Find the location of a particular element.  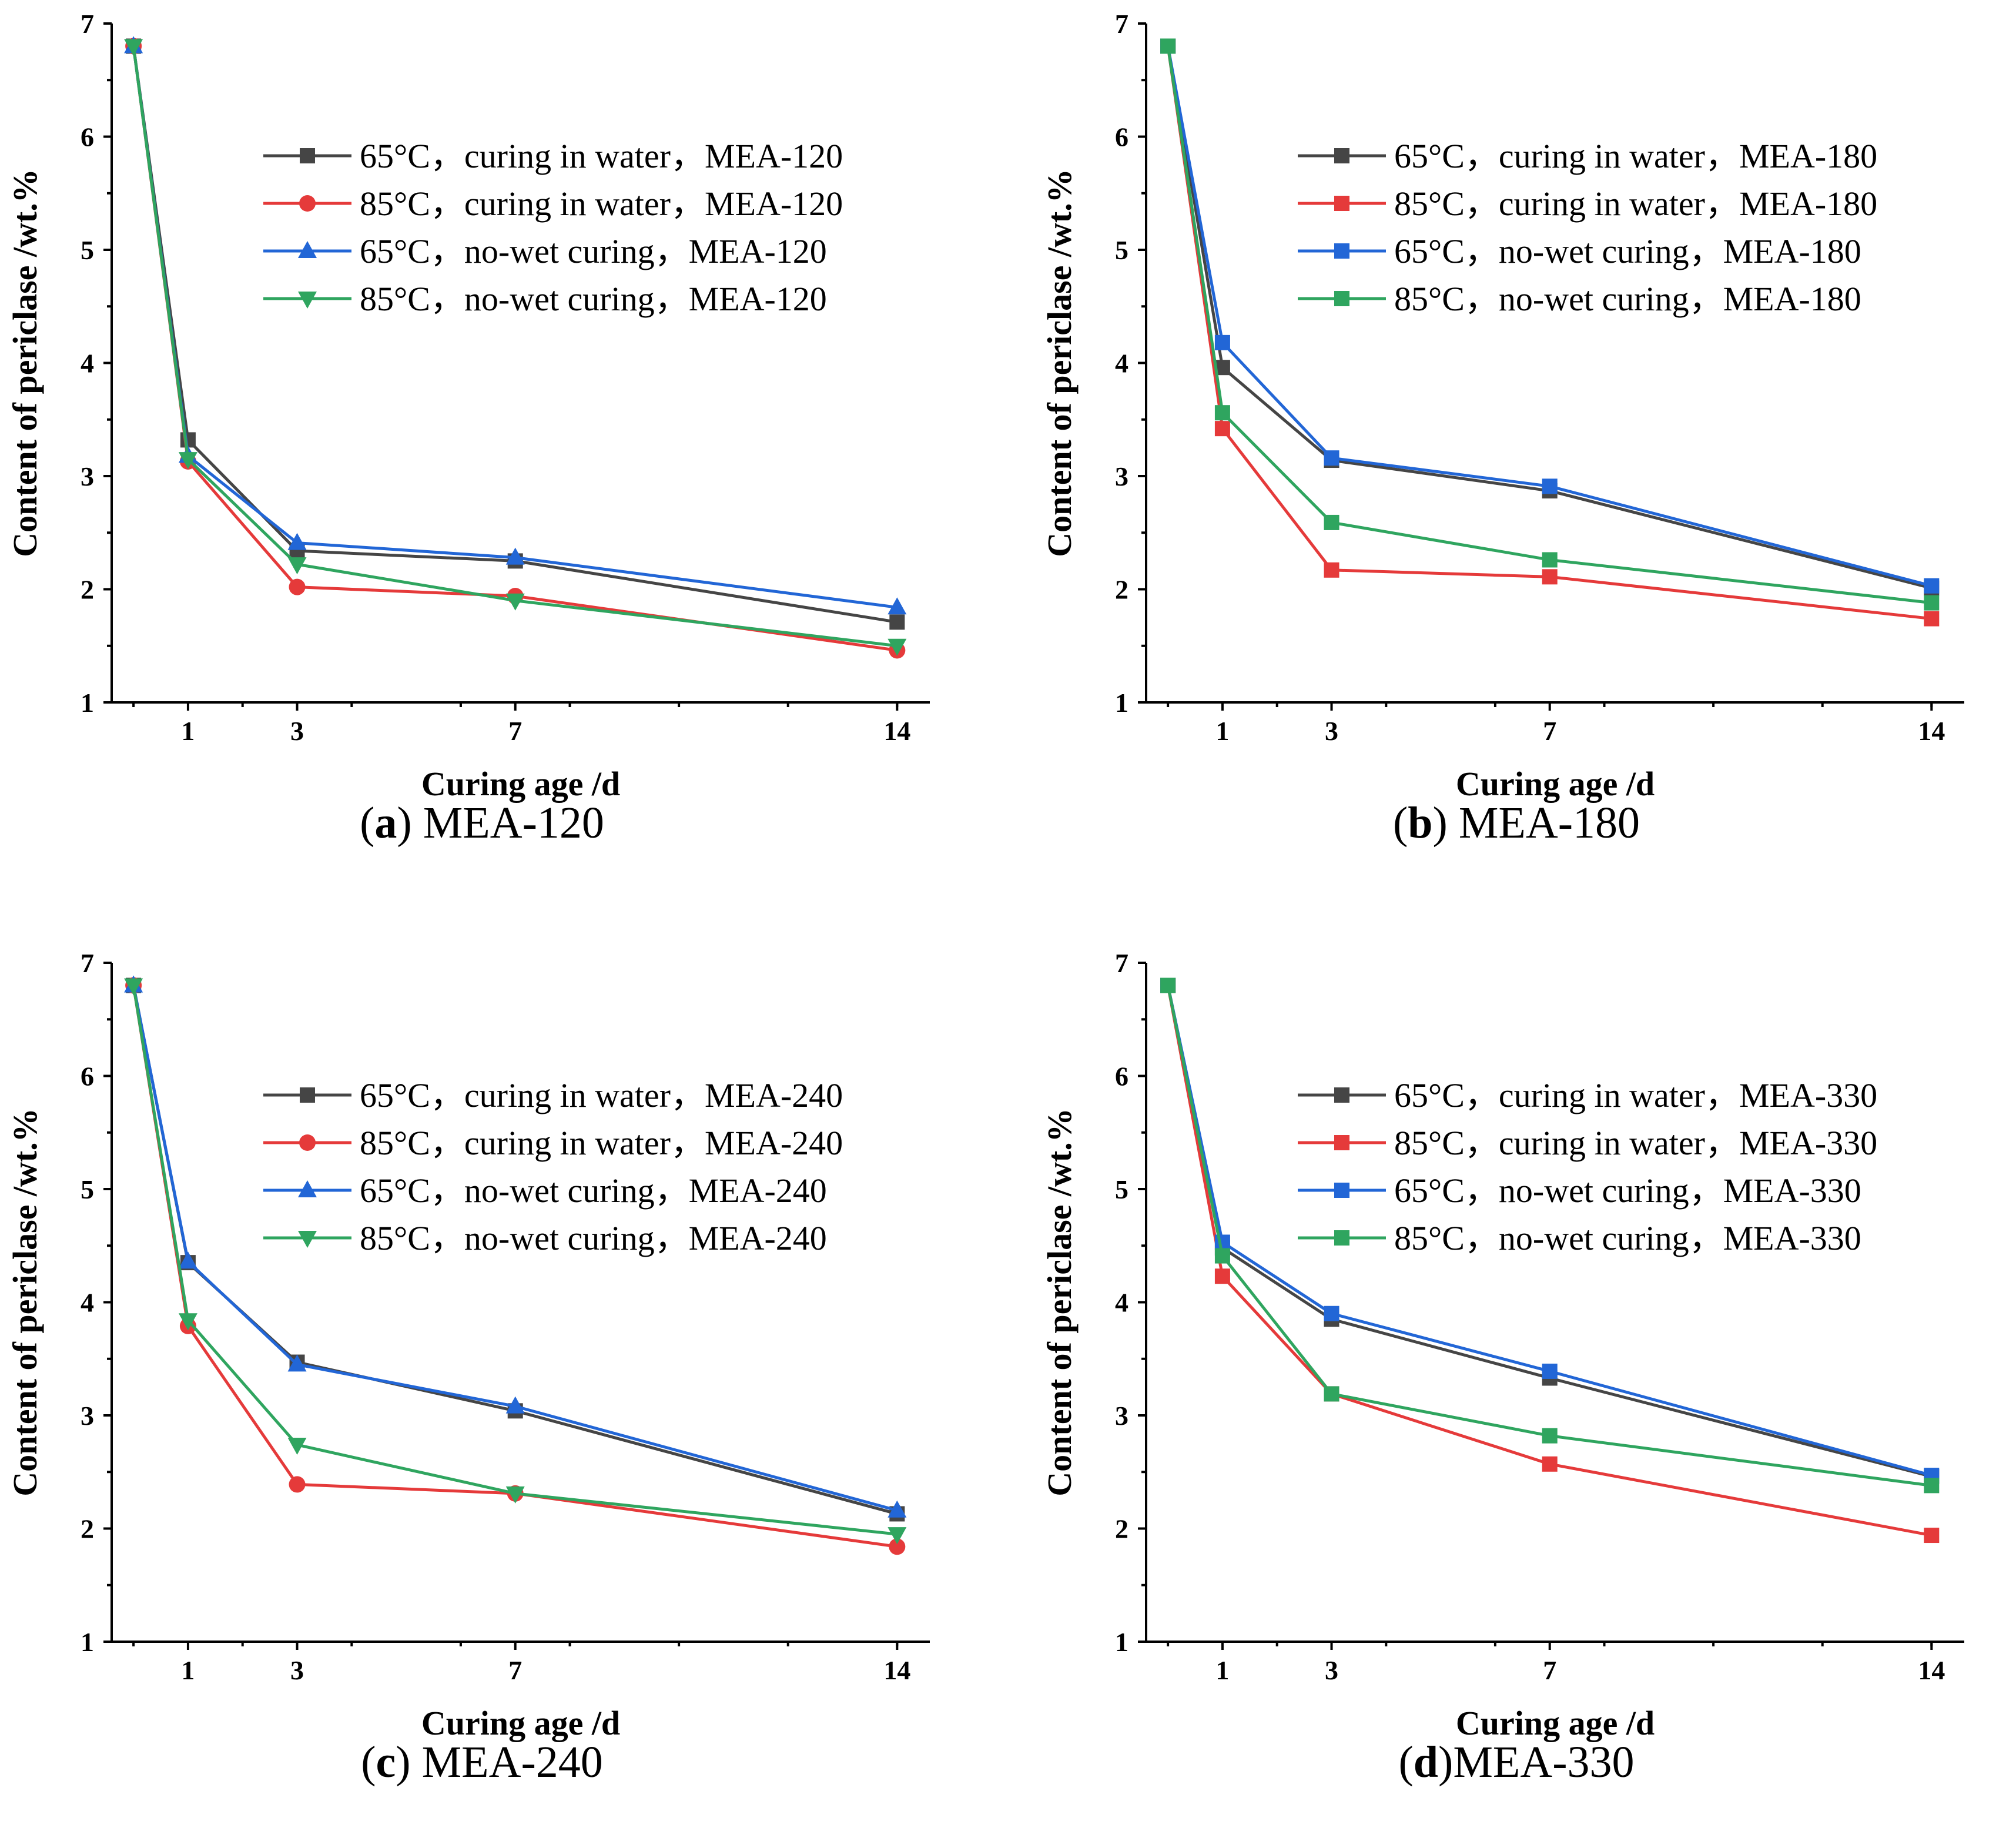

legend-label-red: 85°C，curing in water，MEA-330 is located at coordinates (1635, 1143).